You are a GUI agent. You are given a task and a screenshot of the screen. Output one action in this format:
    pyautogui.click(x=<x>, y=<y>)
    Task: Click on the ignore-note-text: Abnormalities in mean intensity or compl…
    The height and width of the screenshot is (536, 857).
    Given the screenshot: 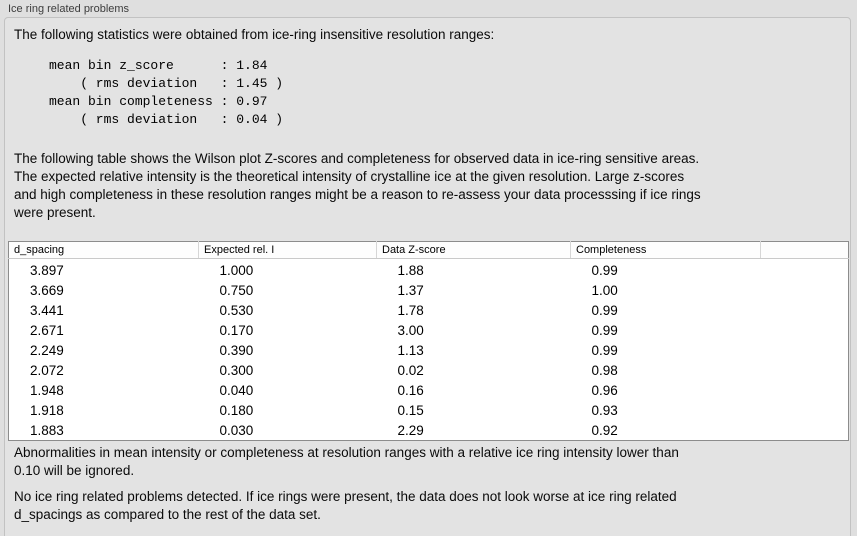 What is the action you would take?
    pyautogui.click(x=346, y=461)
    